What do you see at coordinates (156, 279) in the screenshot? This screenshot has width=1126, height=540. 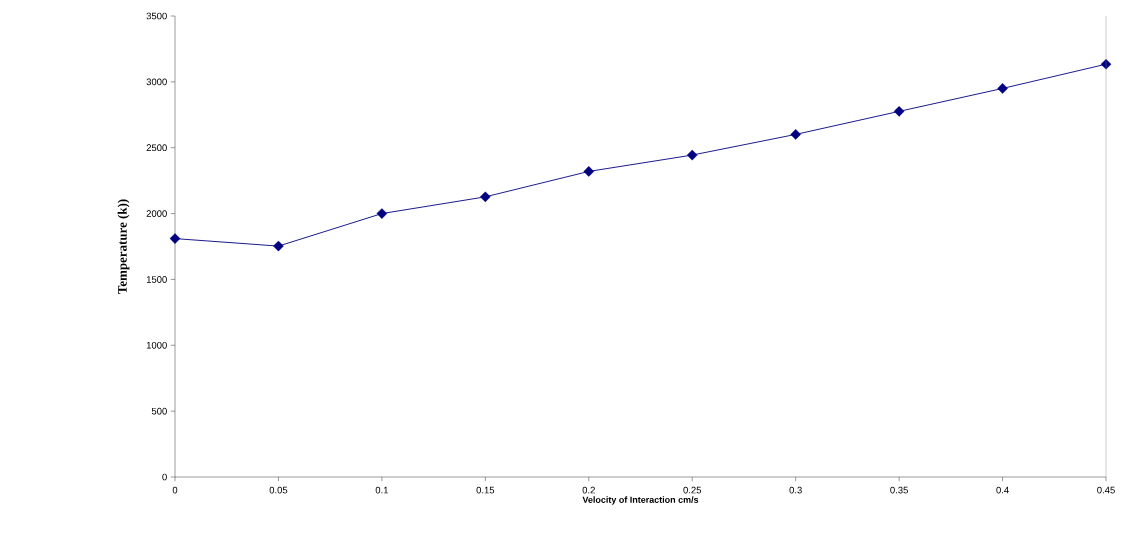 I see `y-tick-label: 1500` at bounding box center [156, 279].